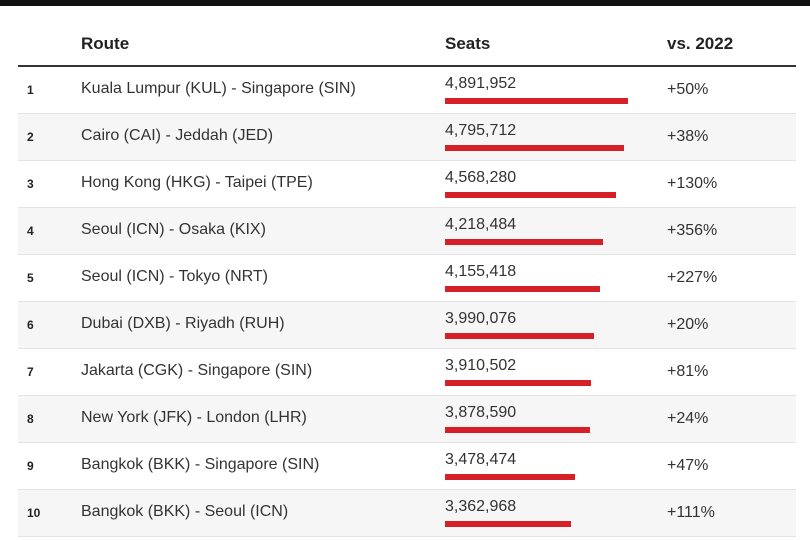 The image size is (810, 540). Describe the element at coordinates (481, 83) in the screenshot. I see `seats-cell: 4,891,952` at that location.